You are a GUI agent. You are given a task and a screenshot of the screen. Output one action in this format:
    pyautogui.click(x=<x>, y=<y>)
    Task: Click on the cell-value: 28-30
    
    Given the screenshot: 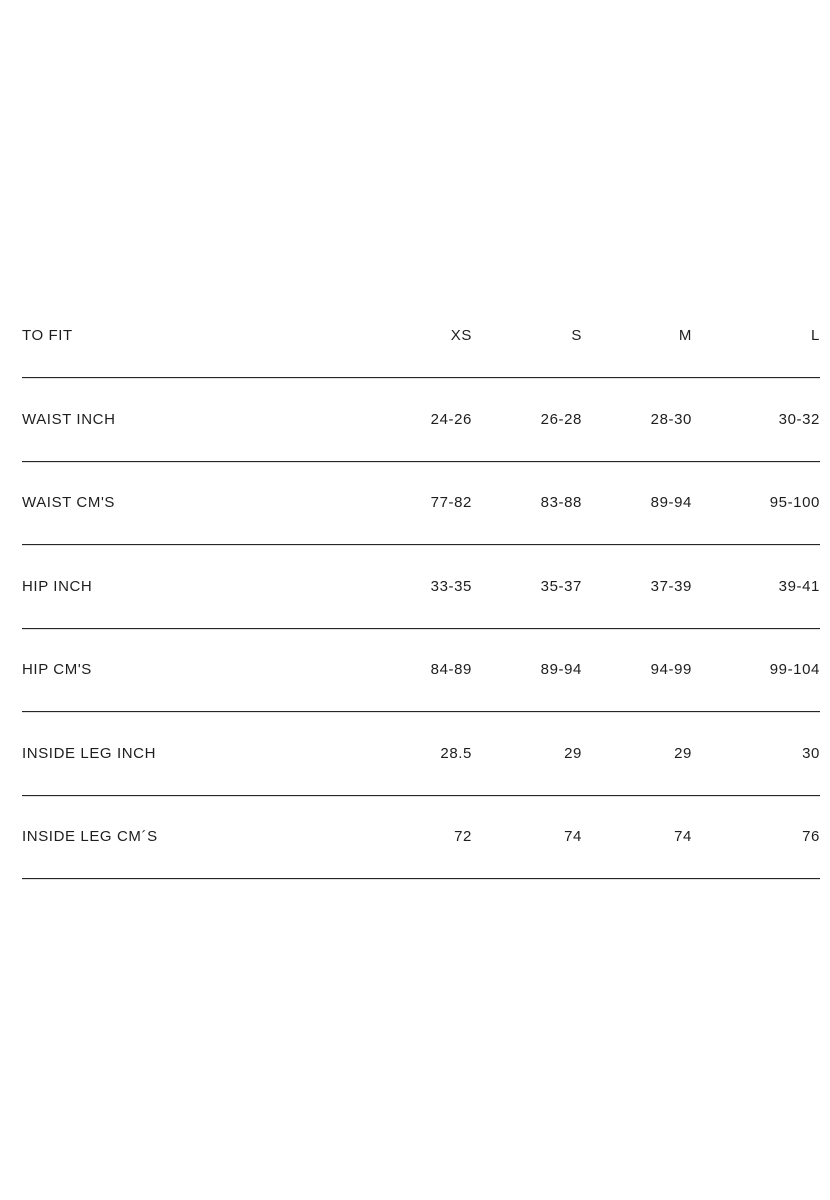 What is the action you would take?
    pyautogui.click(x=671, y=419)
    